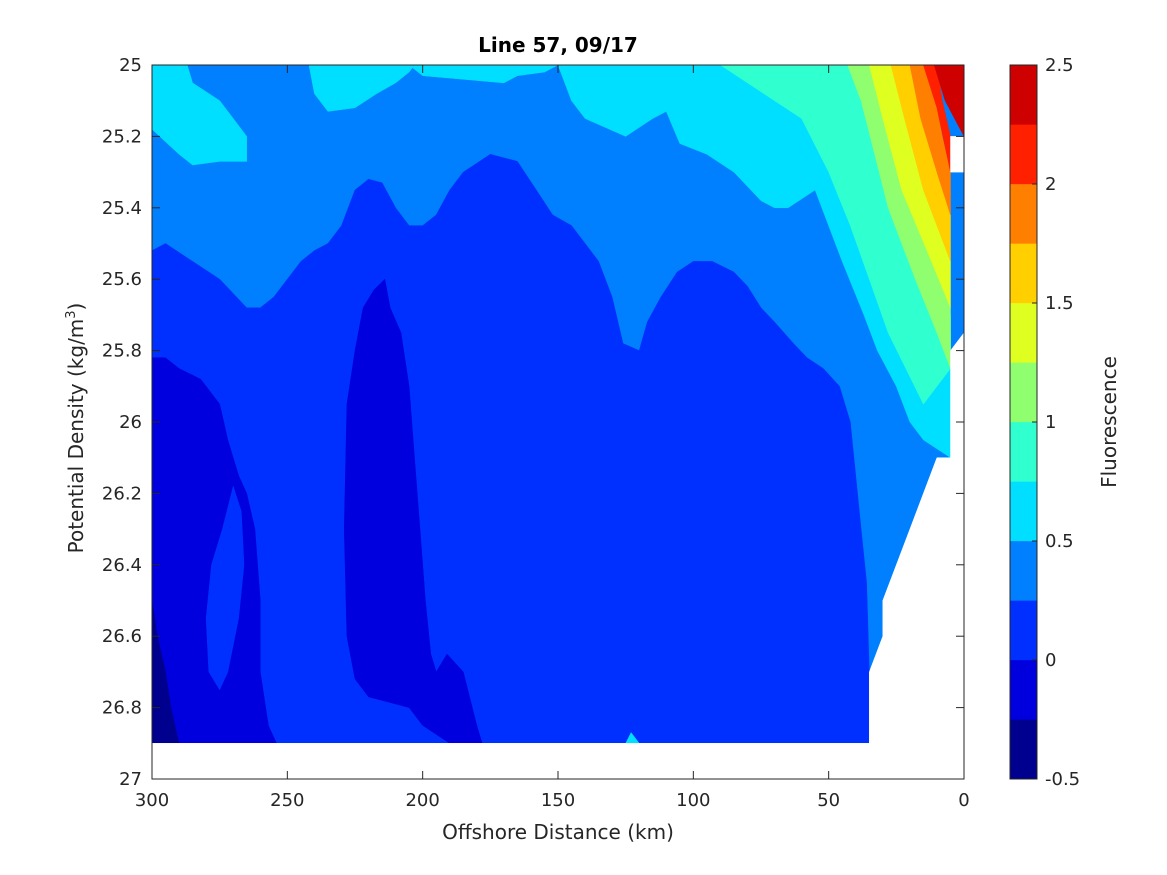 The width and height of the screenshot is (1167, 875). What do you see at coordinates (1059, 65) in the screenshot?
I see `colorbar-tick-label-6: 2.5` at bounding box center [1059, 65].